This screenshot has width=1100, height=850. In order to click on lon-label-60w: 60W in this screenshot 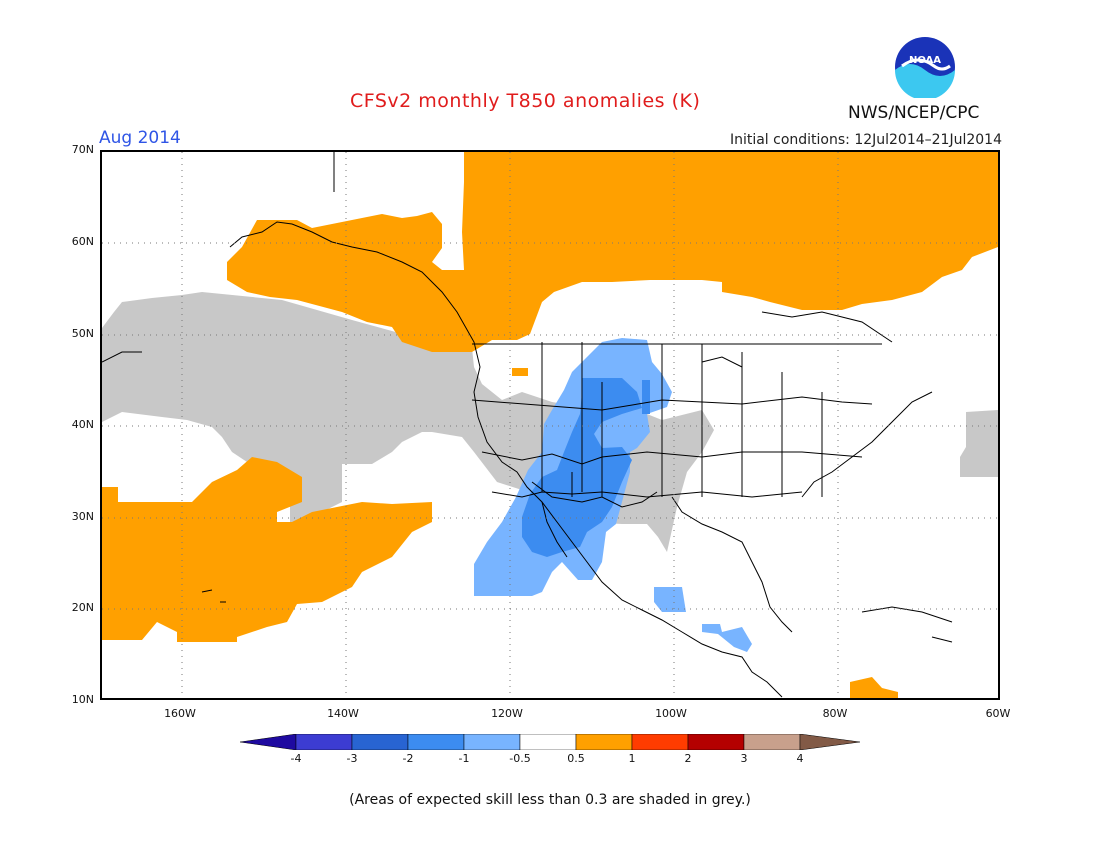, I will do `click(998, 713)`.